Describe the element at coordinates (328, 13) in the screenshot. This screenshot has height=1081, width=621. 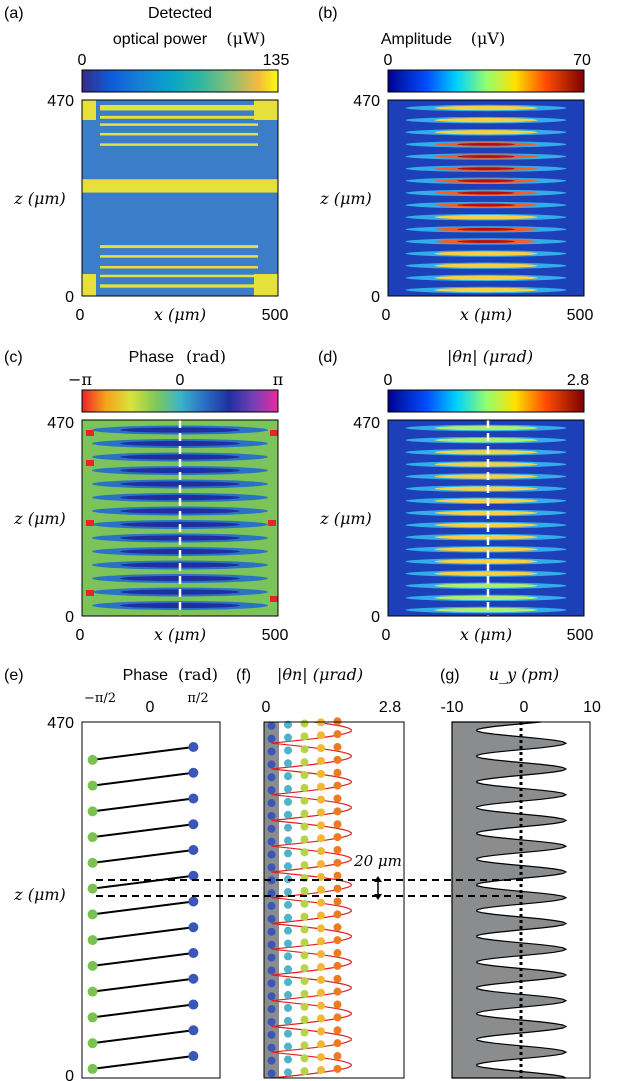
I see `panel-b-tag: (b)` at that location.